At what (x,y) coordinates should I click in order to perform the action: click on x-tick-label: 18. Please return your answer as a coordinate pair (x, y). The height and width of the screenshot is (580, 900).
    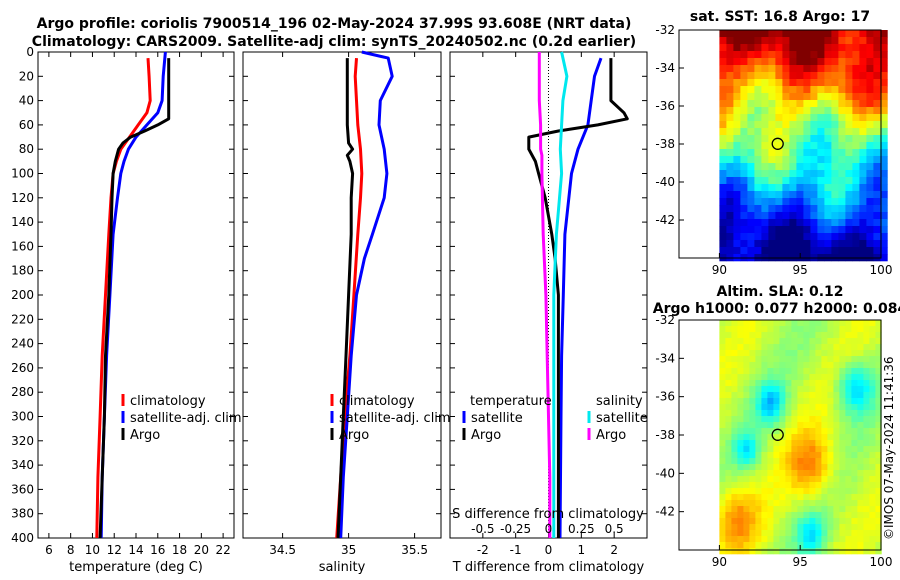
    Looking at the image, I should click on (179, 550).